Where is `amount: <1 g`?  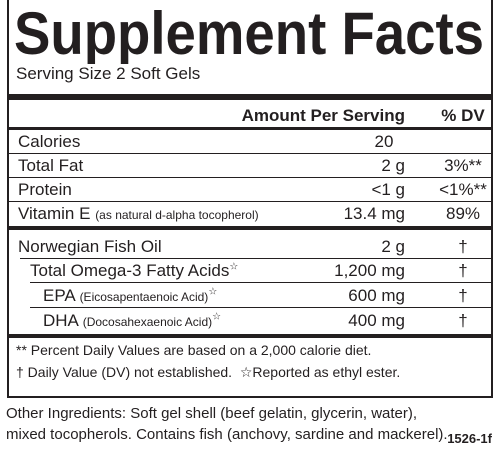
amount: <1 g is located at coordinates (388, 189).